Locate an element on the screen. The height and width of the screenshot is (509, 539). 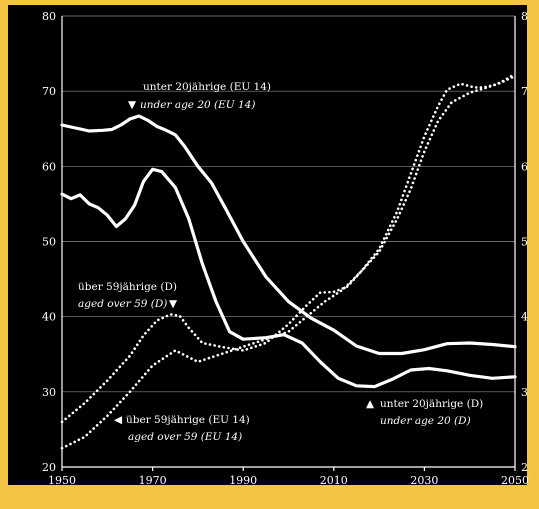
annotation-over59-d: über 59jährige (D) aged over 59 (D) ▼ is located at coordinates (128, 295).